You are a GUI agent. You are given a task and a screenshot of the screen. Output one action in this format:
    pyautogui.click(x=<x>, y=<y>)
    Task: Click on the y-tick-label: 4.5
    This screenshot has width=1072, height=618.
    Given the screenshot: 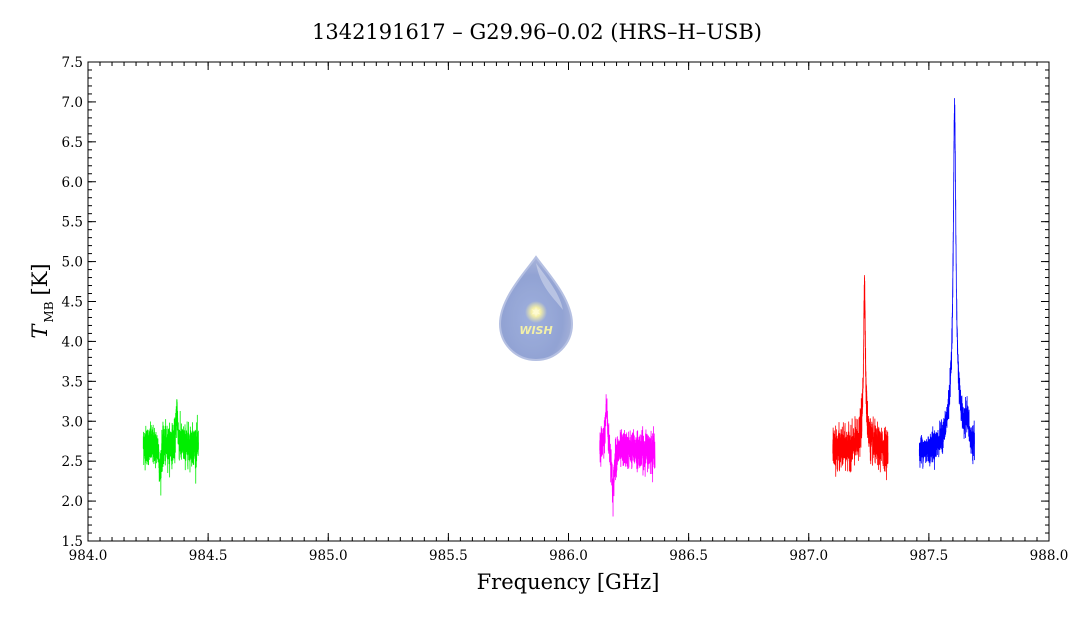 What is the action you would take?
    pyautogui.click(x=72, y=303)
    